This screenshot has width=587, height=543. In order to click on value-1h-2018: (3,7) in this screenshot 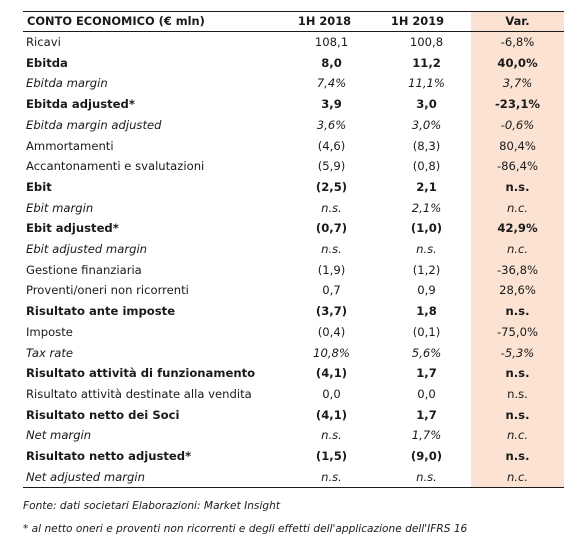, I will do `click(331, 311)`.